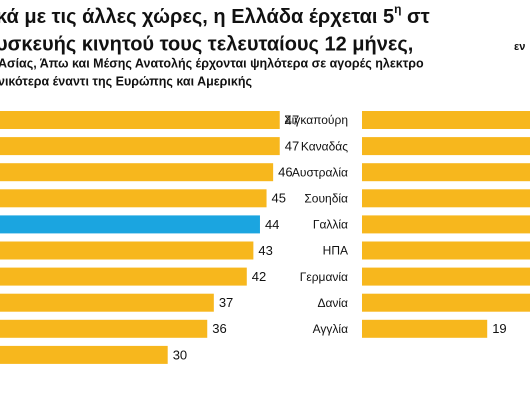 The width and height of the screenshot is (530, 400). What do you see at coordinates (279, 198) in the screenshot?
I see `value-label: 45` at bounding box center [279, 198].